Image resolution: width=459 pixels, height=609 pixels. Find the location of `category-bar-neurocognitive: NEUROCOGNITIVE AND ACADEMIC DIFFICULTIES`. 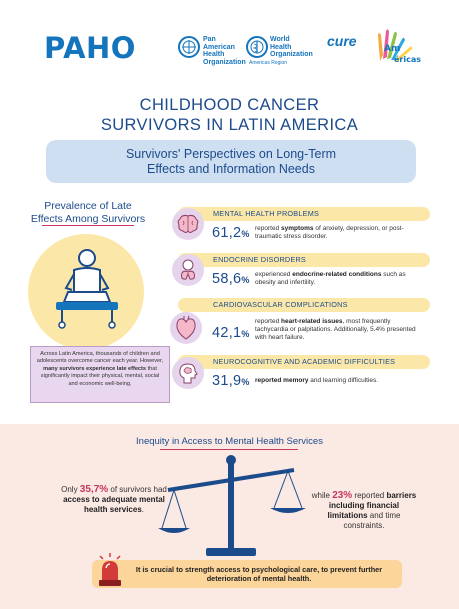

category-bar-neurocognitive: NEUROCOGNITIVE AND ACADEMIC DIFFICULTIES is located at coordinates (304, 362).